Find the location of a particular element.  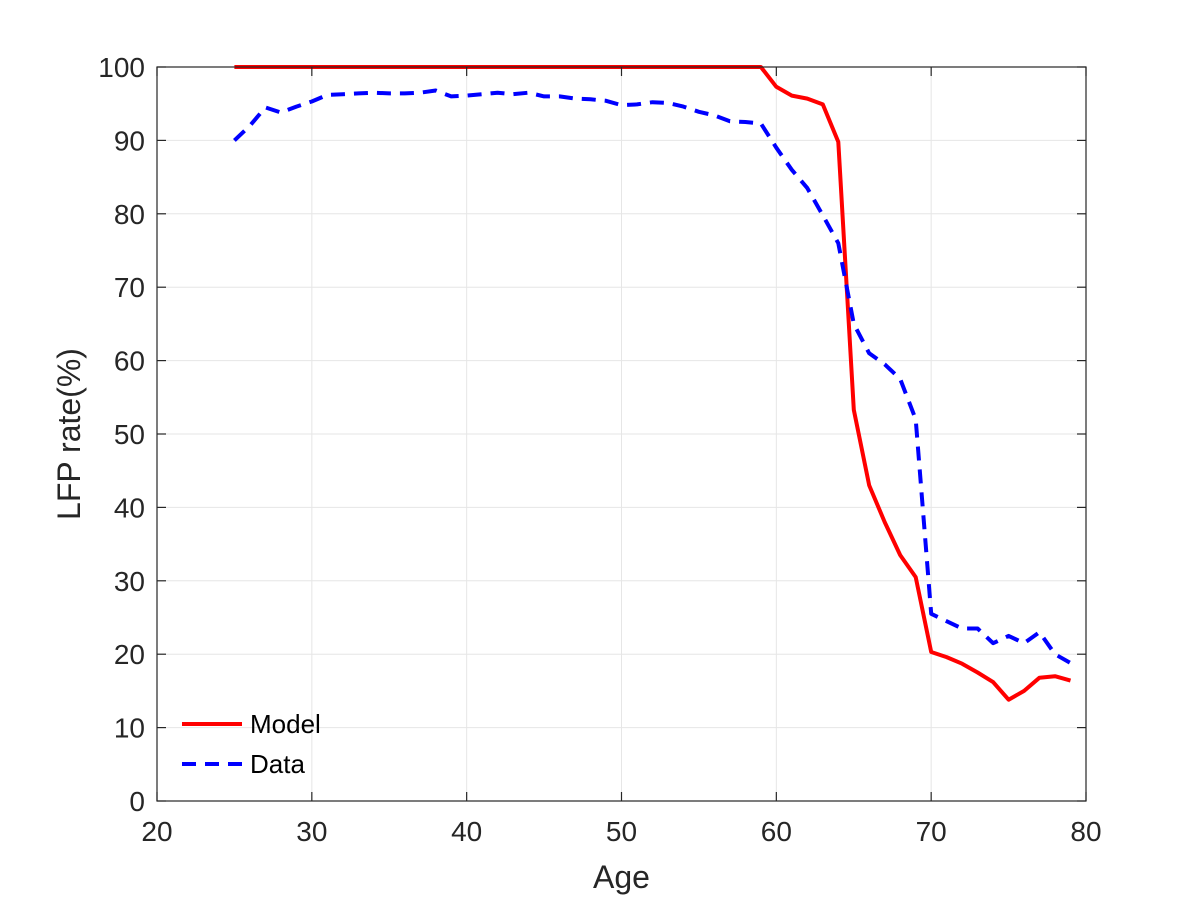

y-tick-label: 60 is located at coordinates (129, 361).